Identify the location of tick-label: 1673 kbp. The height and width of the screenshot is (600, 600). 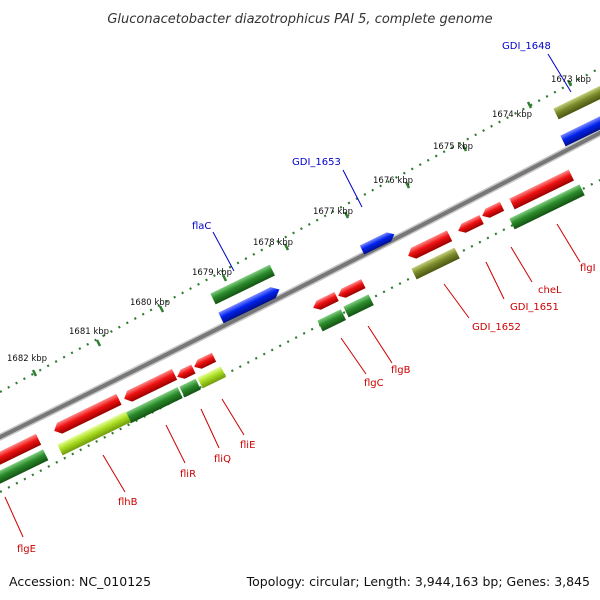
(571, 80).